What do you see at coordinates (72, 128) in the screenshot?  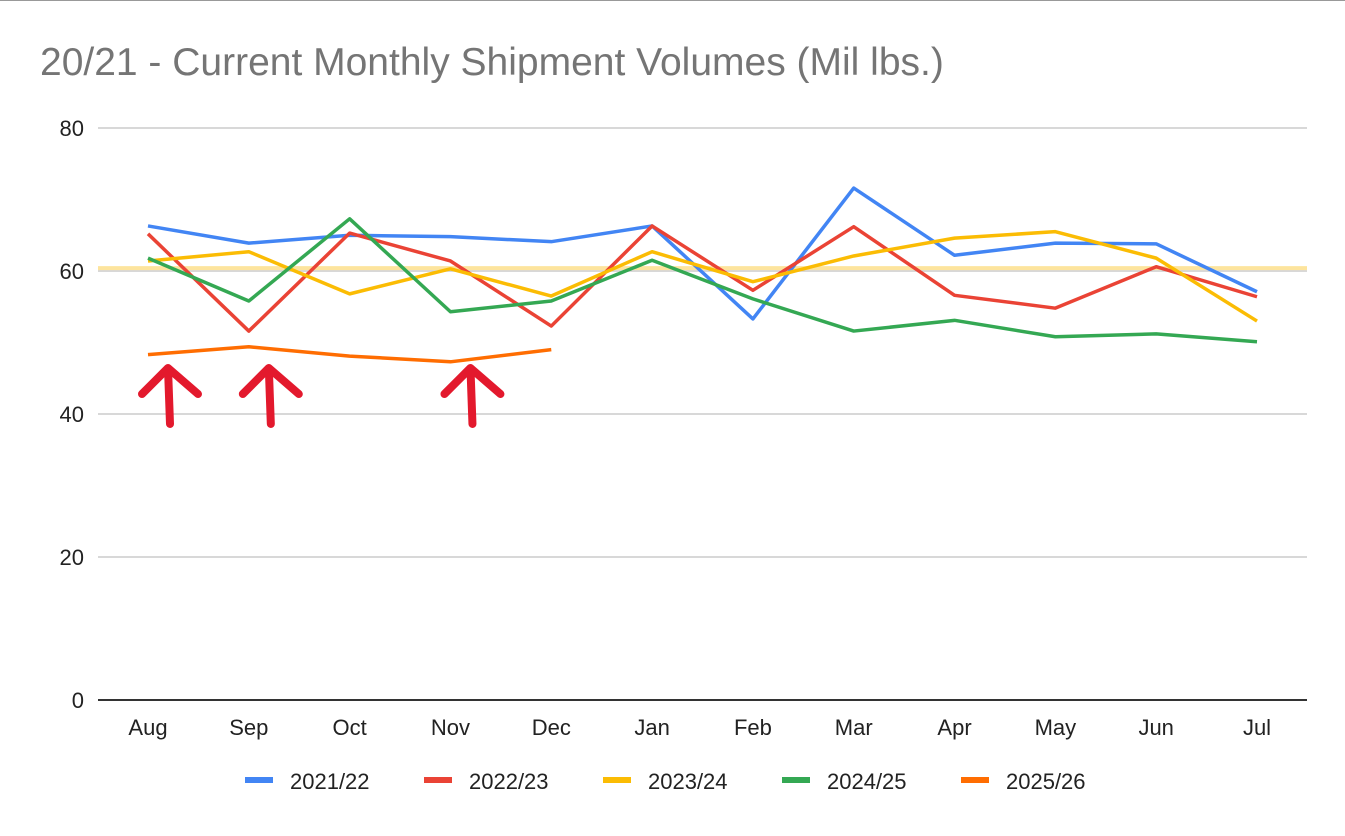 I see `y-tick-label: 80` at bounding box center [72, 128].